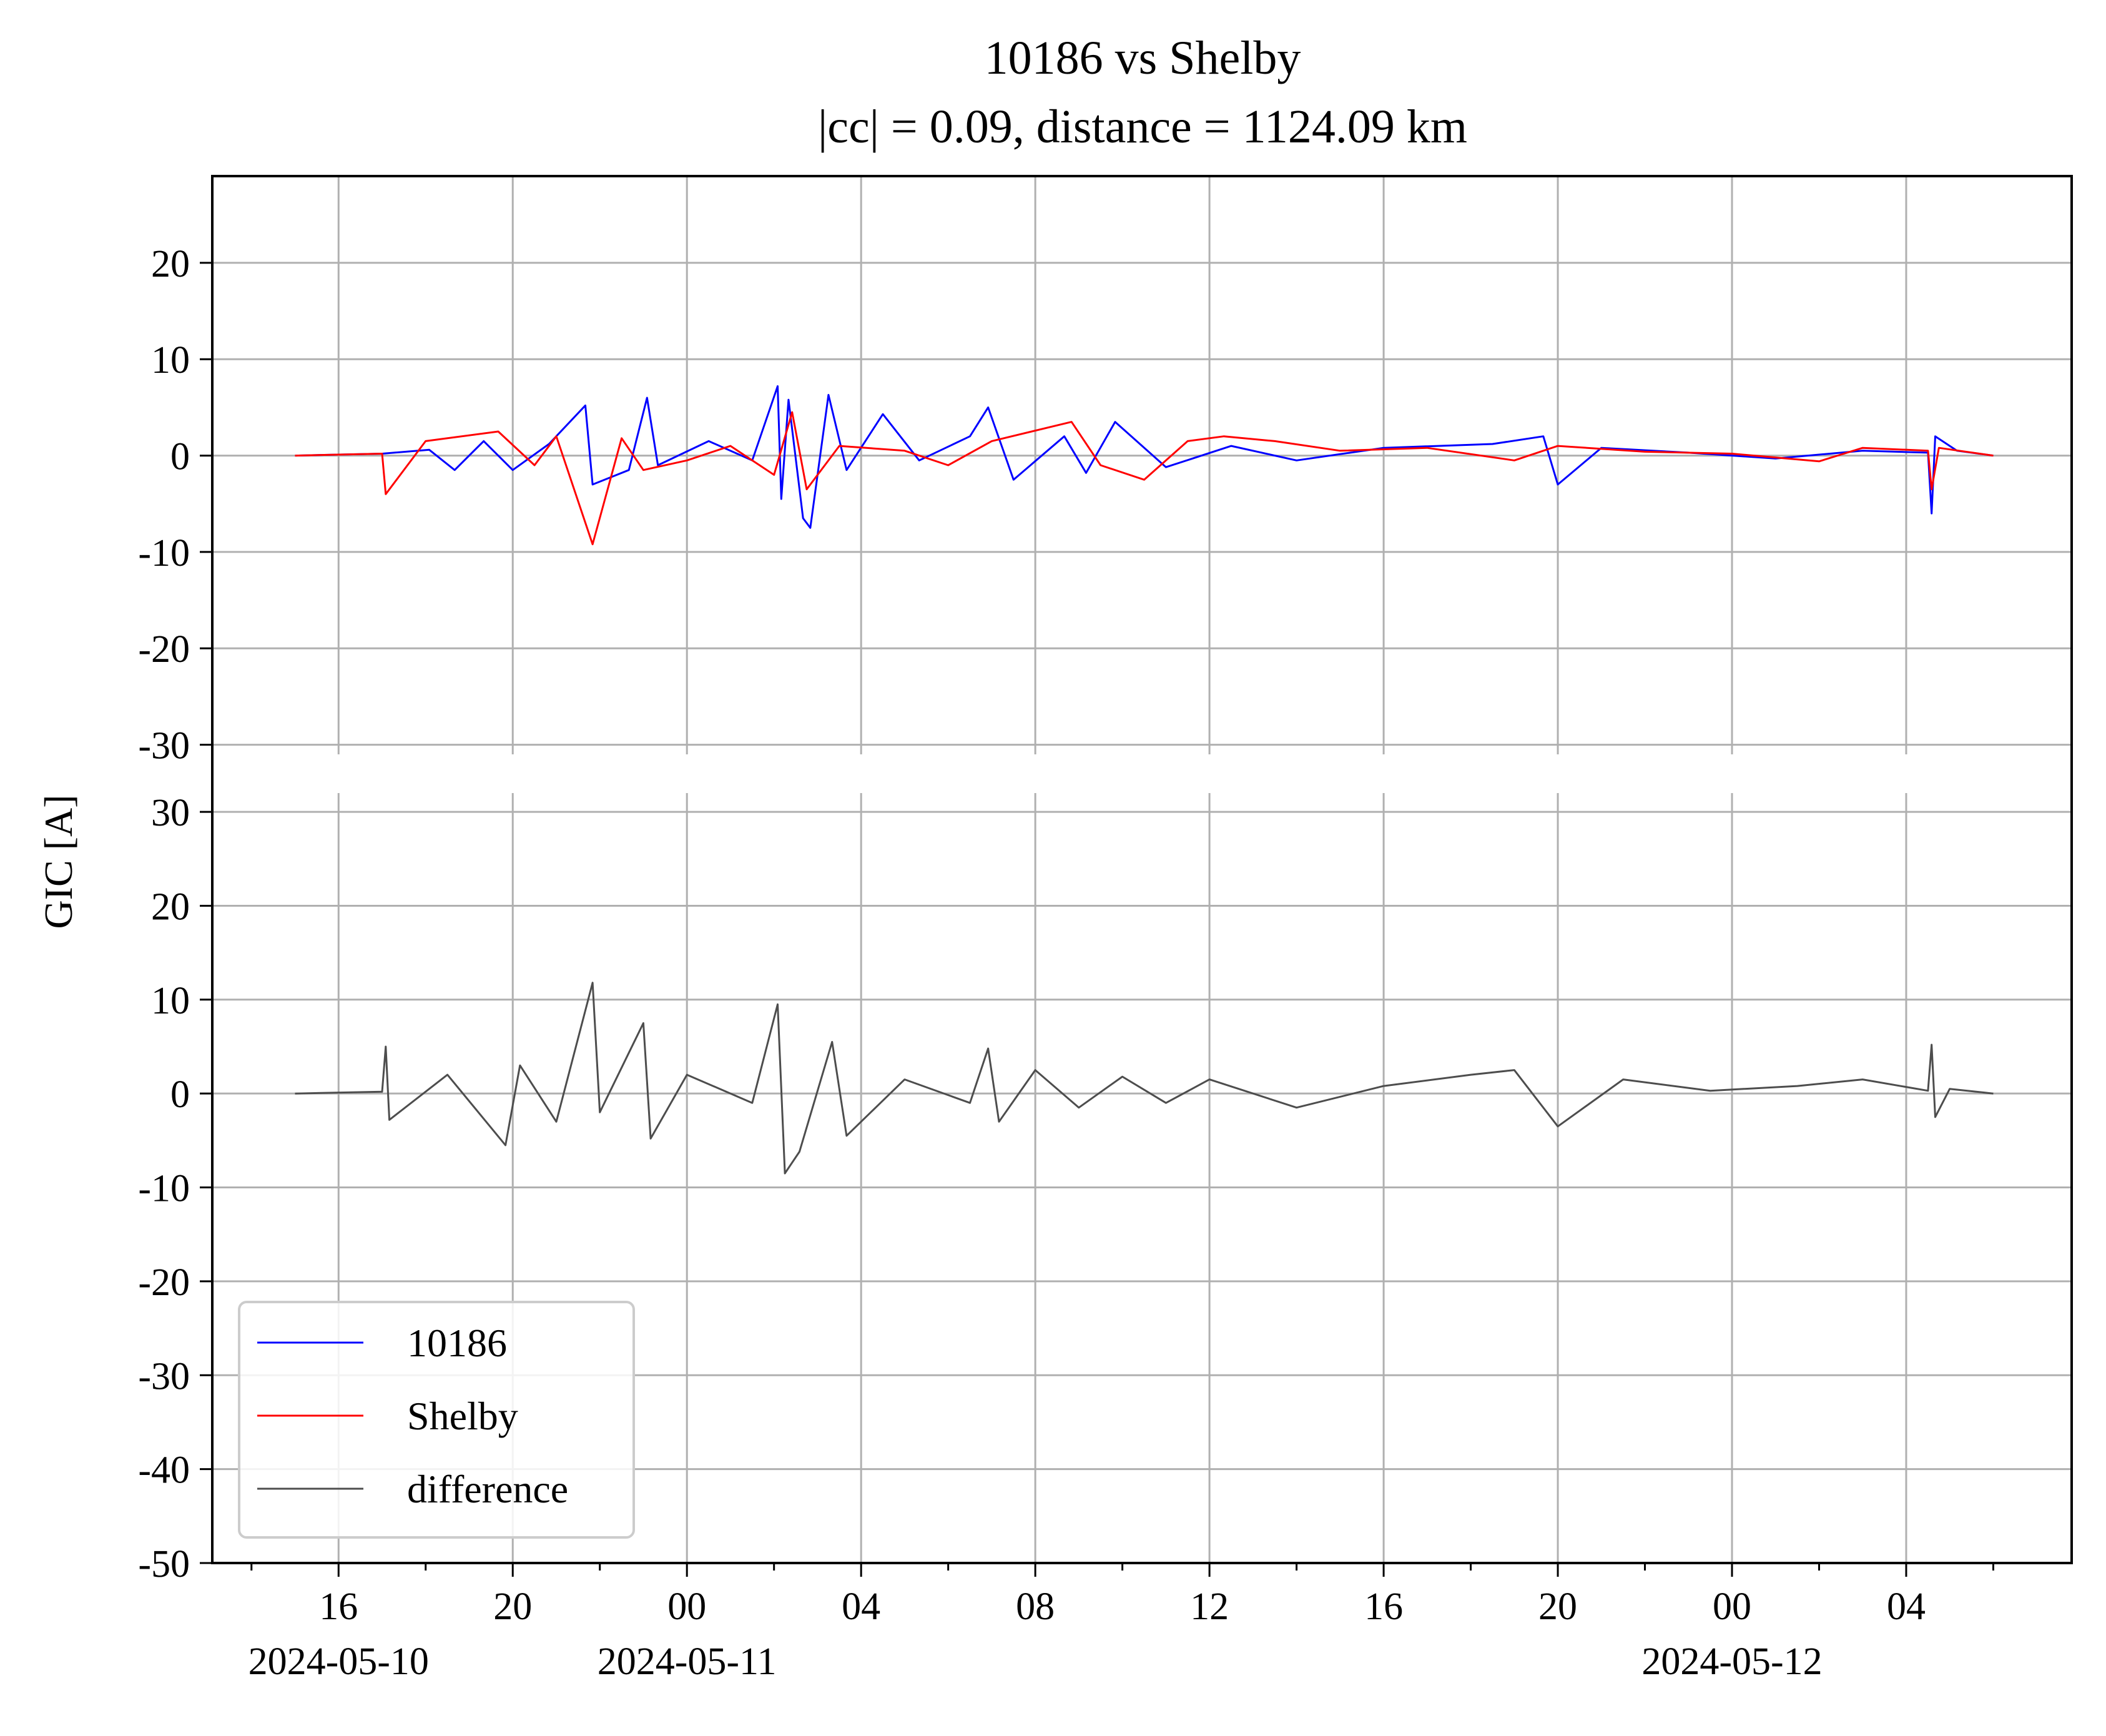 This screenshot has height=1736, width=2106. What do you see at coordinates (1143, 58) in the screenshot?
I see `chart-title: 10186 vs Shelby` at bounding box center [1143, 58].